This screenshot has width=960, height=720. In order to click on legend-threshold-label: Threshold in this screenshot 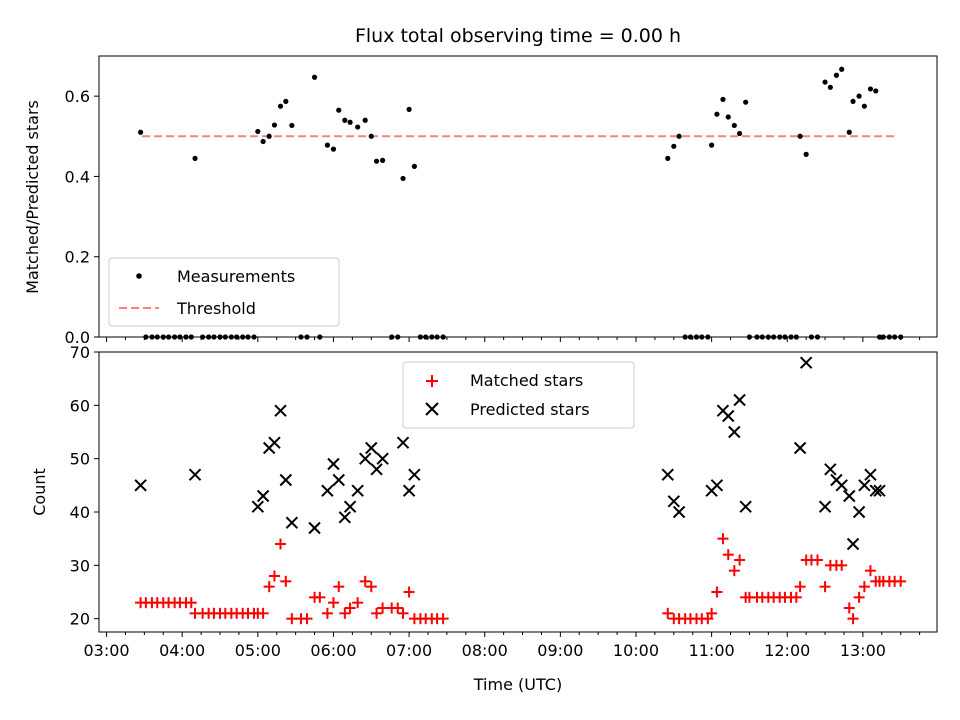, I will do `click(216, 308)`.